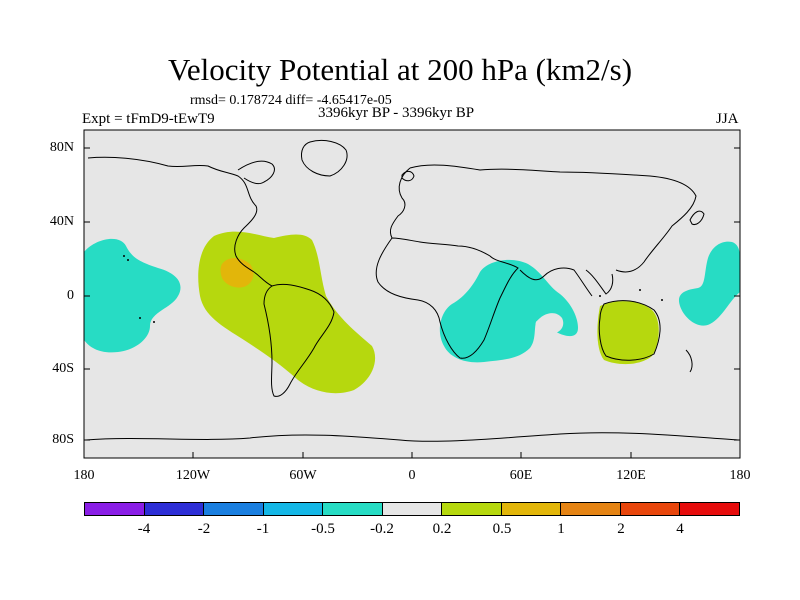  What do you see at coordinates (263, 529) in the screenshot?
I see `colorbar-label: -1` at bounding box center [263, 529].